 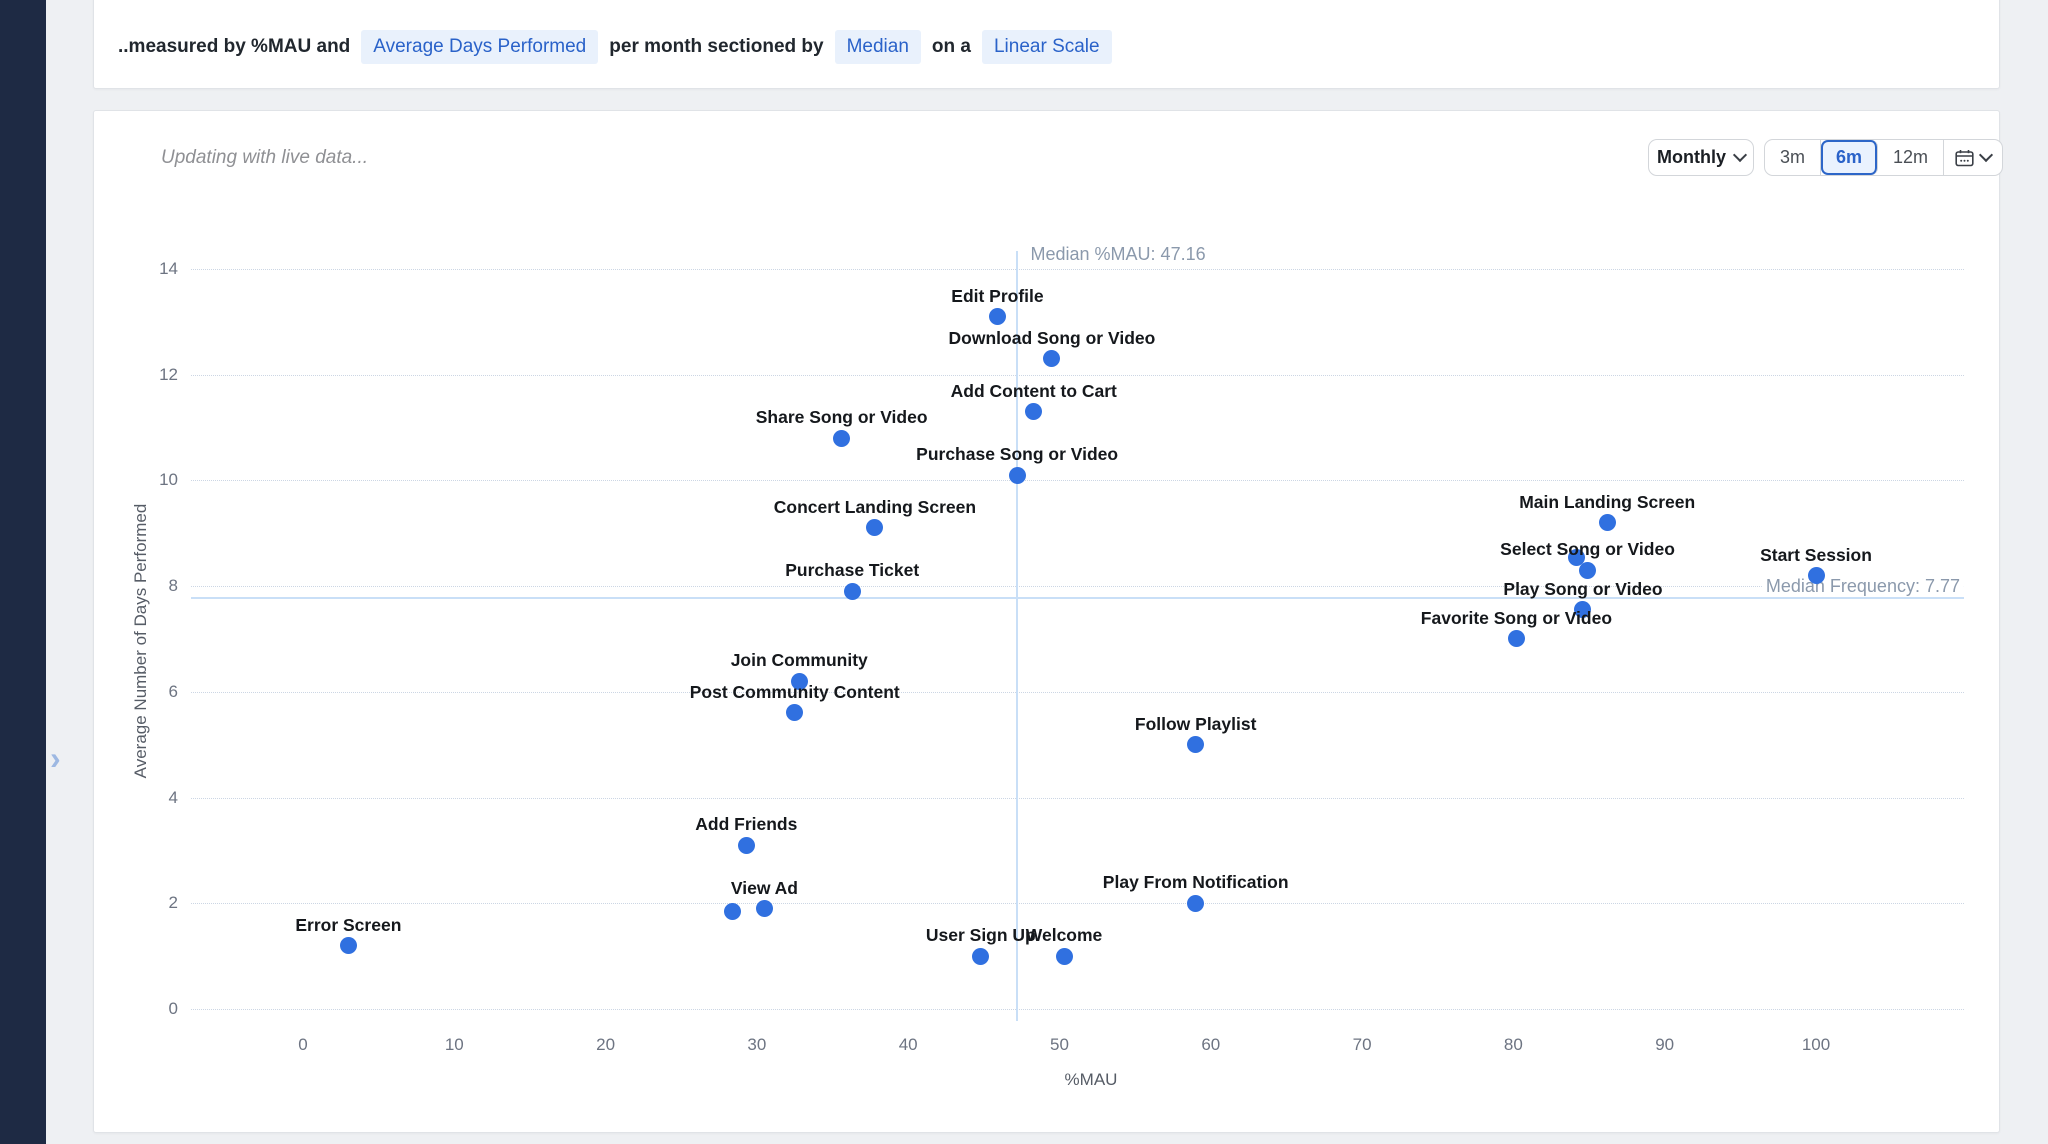 What do you see at coordinates (746, 824) in the screenshot?
I see `data-point-label: Add Friends` at bounding box center [746, 824].